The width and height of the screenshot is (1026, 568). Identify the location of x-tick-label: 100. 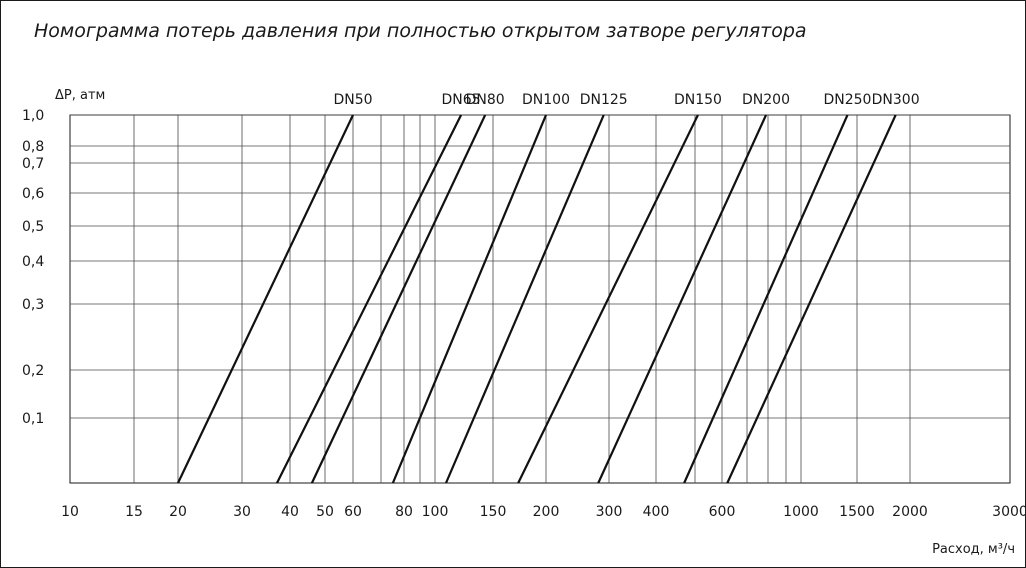
(435, 512).